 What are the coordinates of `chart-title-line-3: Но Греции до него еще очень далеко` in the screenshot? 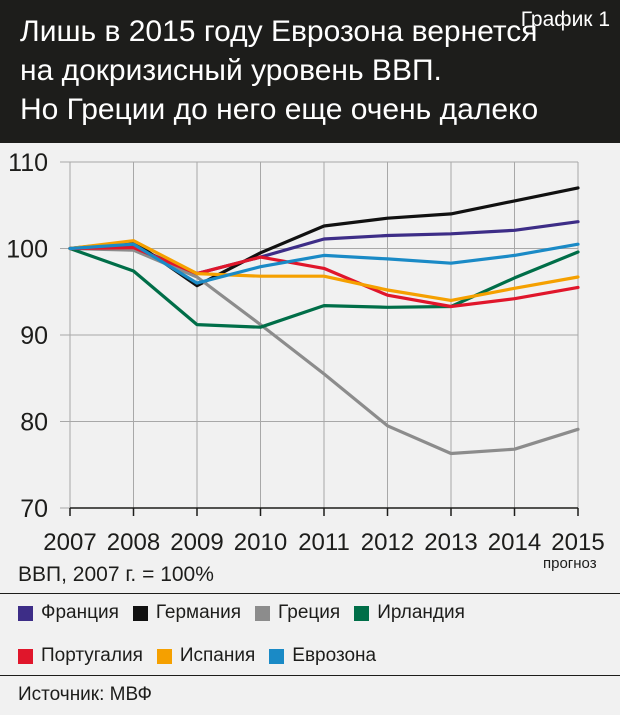 It's located at (279, 109).